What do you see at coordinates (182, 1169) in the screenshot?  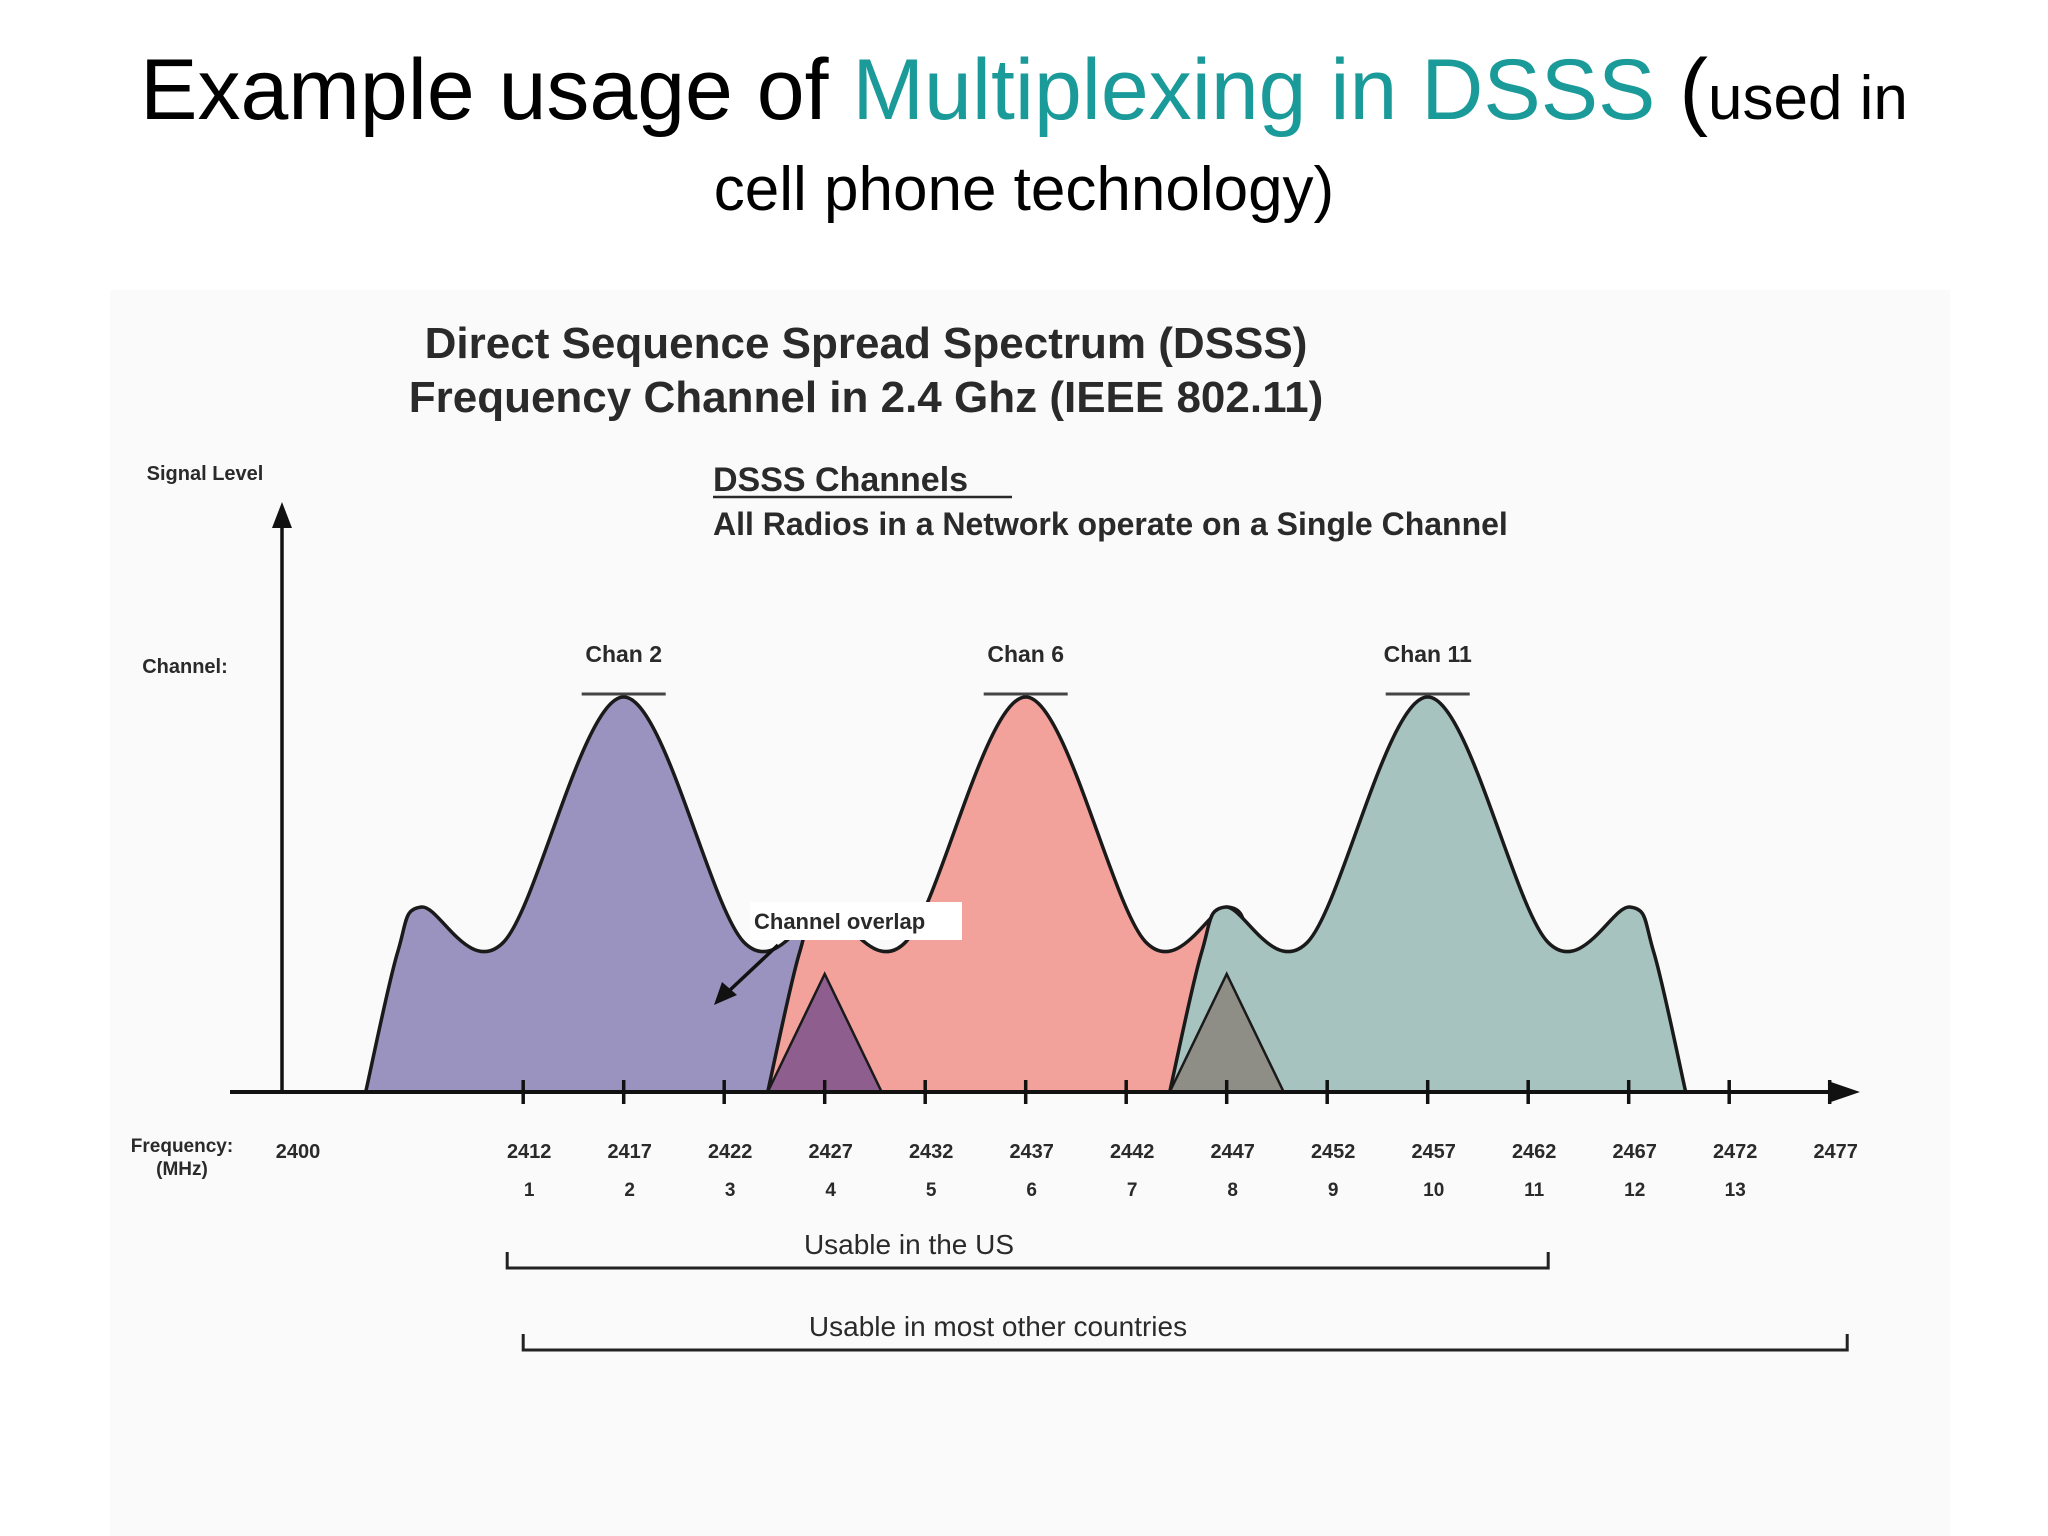 I see `frequency-unit: (MHz)` at bounding box center [182, 1169].